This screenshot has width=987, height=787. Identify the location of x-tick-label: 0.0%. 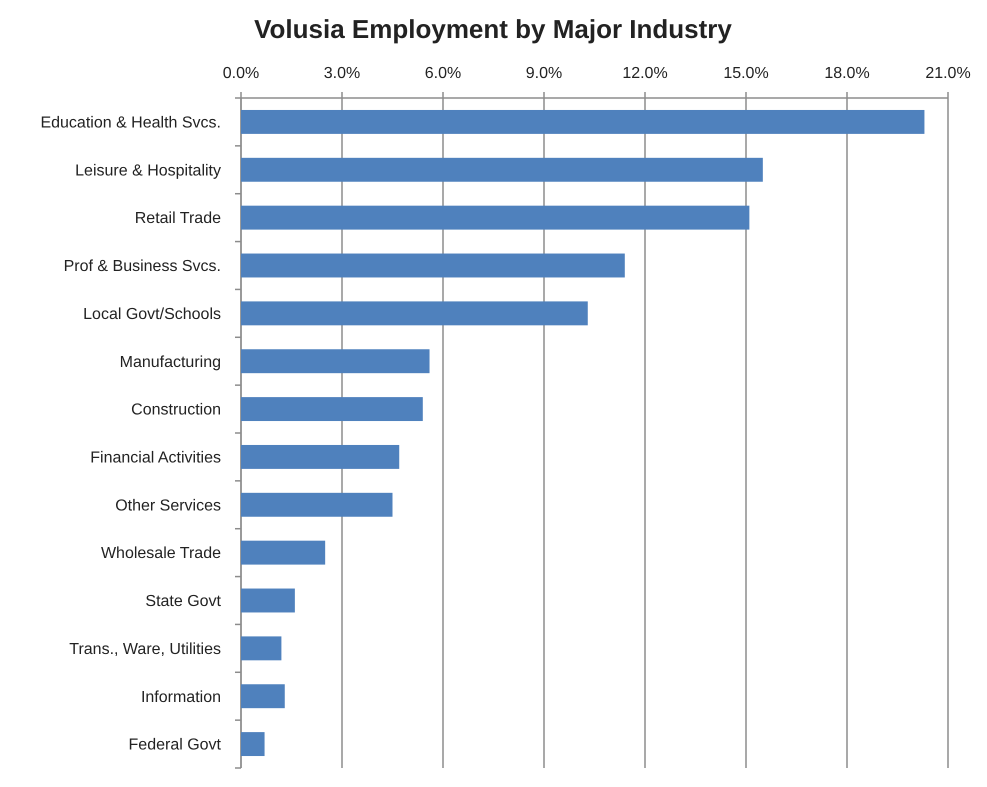
(241, 73).